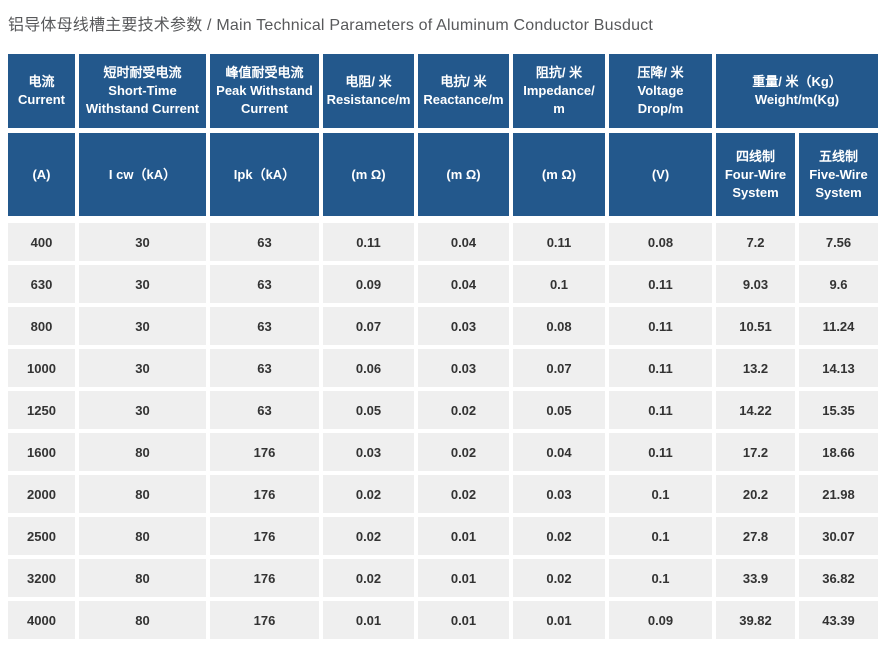 The height and width of the screenshot is (649, 888). I want to click on header-reactance: 电抗/ 米 Reactance/m, so click(463, 91).